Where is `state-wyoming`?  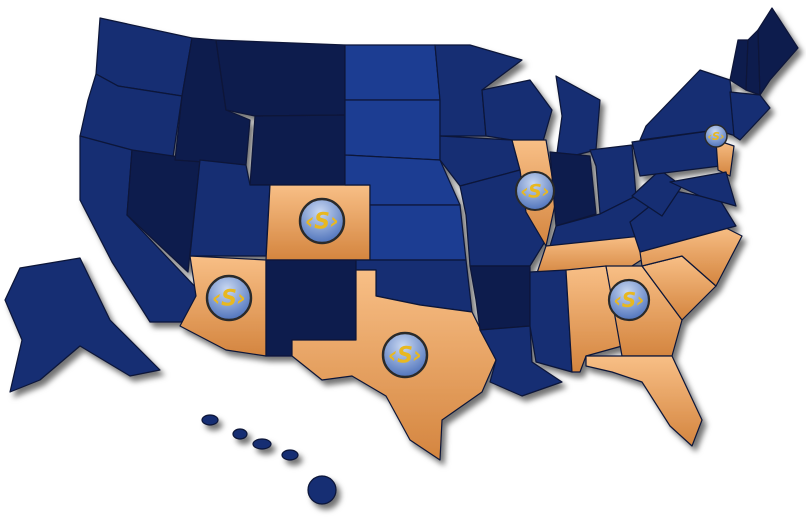
state-wyoming is located at coordinates (297, 150).